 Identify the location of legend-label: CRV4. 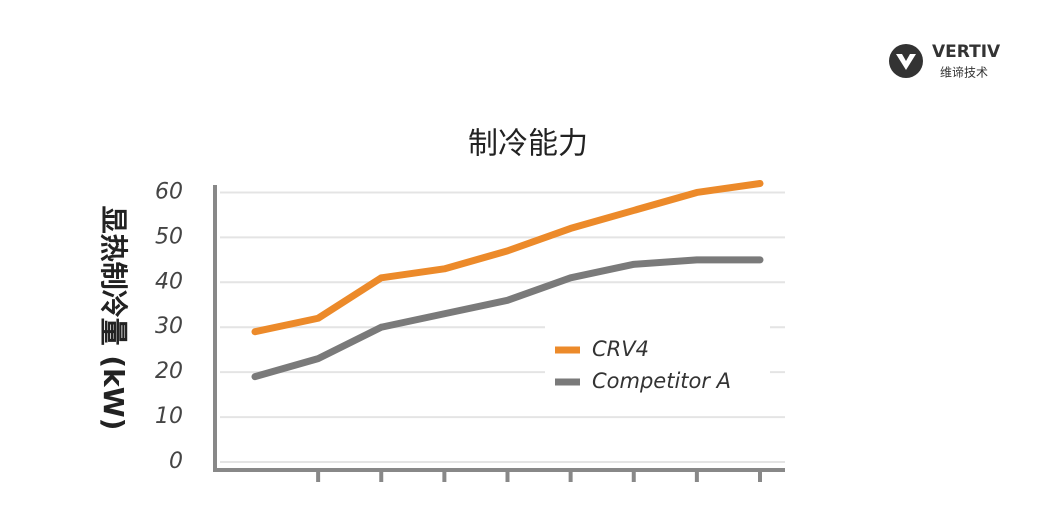
(620, 349).